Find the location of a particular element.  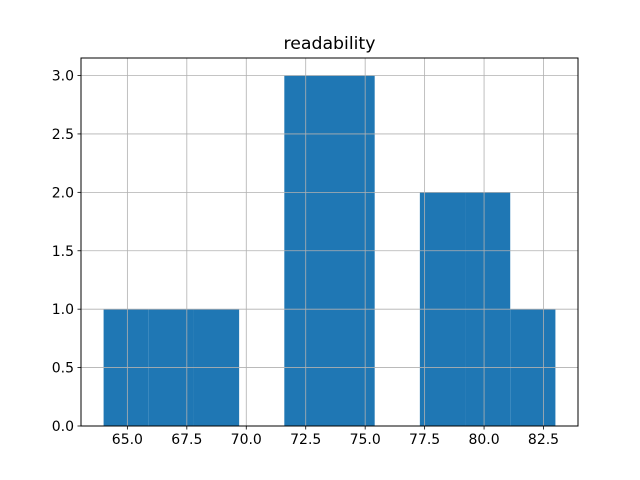

x-tick-label: 77.5 is located at coordinates (424, 440).